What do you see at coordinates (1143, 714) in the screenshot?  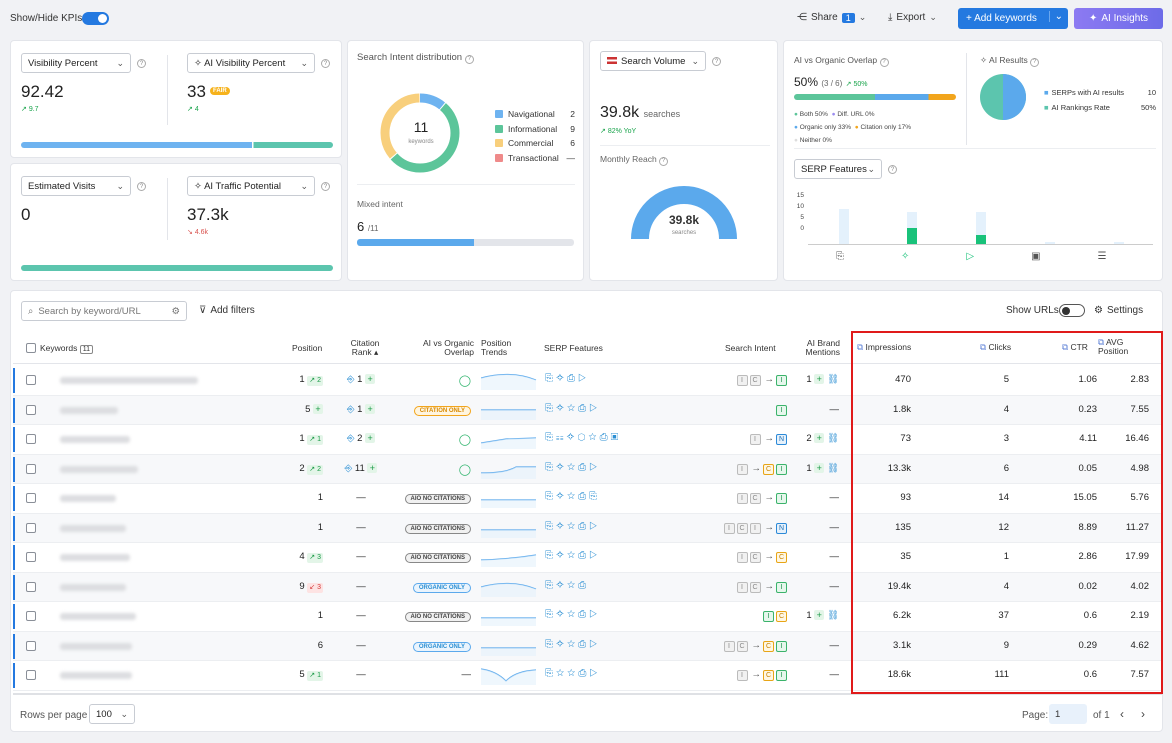 I see `next-page-icon: ›` at bounding box center [1143, 714].